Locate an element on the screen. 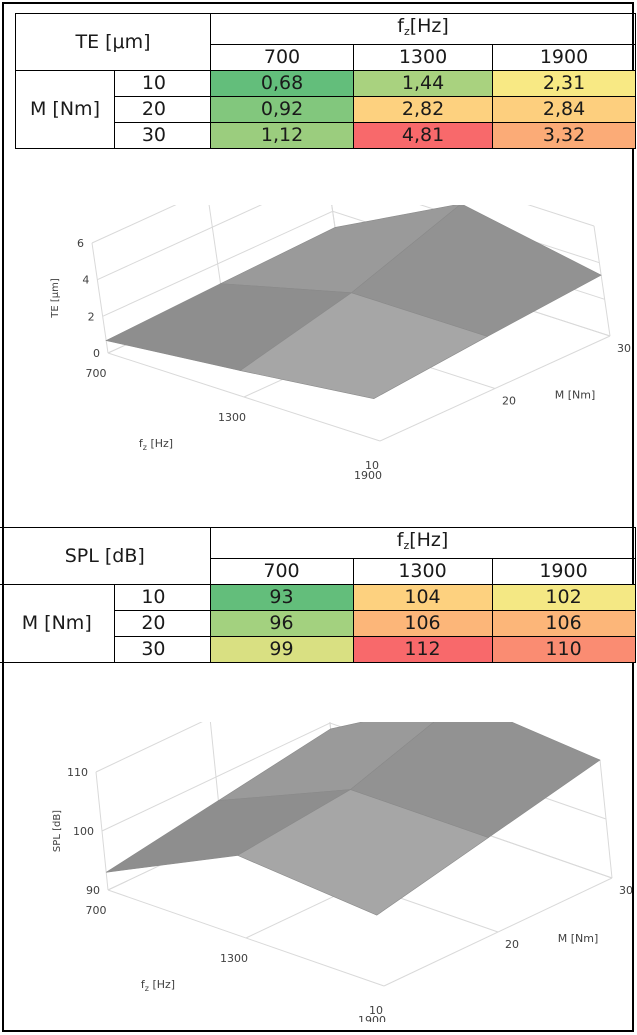 The width and height of the screenshot is (637, 1035). table-row: 20 0,92 2,82 2,84 is located at coordinates (326, 109).